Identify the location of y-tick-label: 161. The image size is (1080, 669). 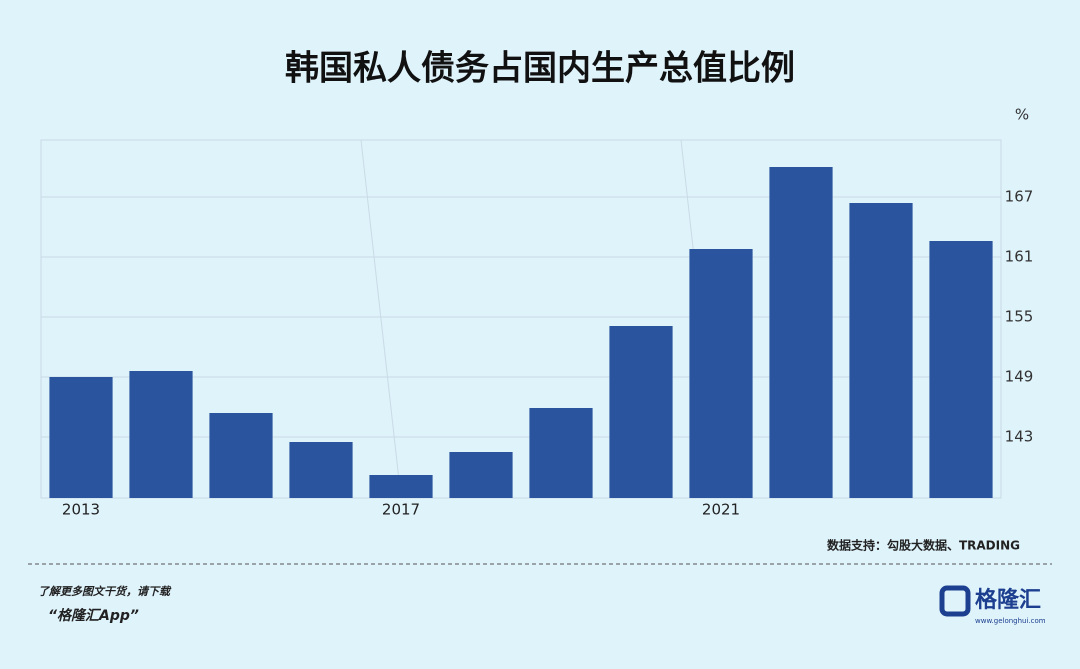
(1019, 257).